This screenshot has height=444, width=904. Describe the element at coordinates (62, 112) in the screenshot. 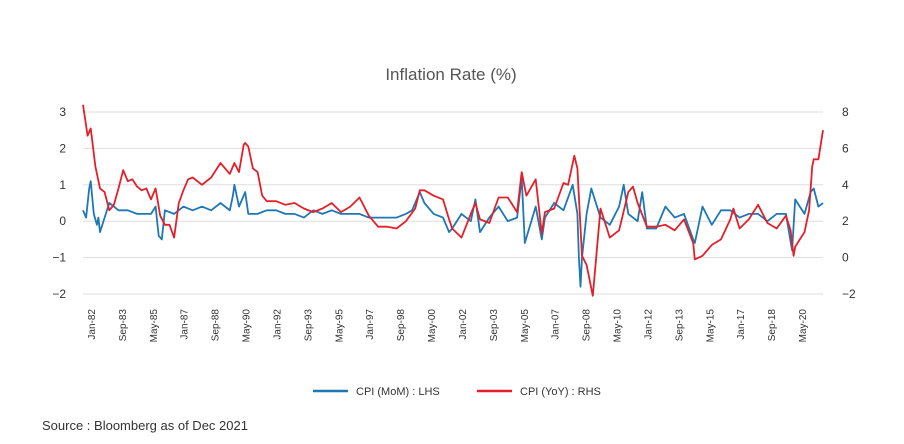

I see `y-left-tick-label: 3` at that location.